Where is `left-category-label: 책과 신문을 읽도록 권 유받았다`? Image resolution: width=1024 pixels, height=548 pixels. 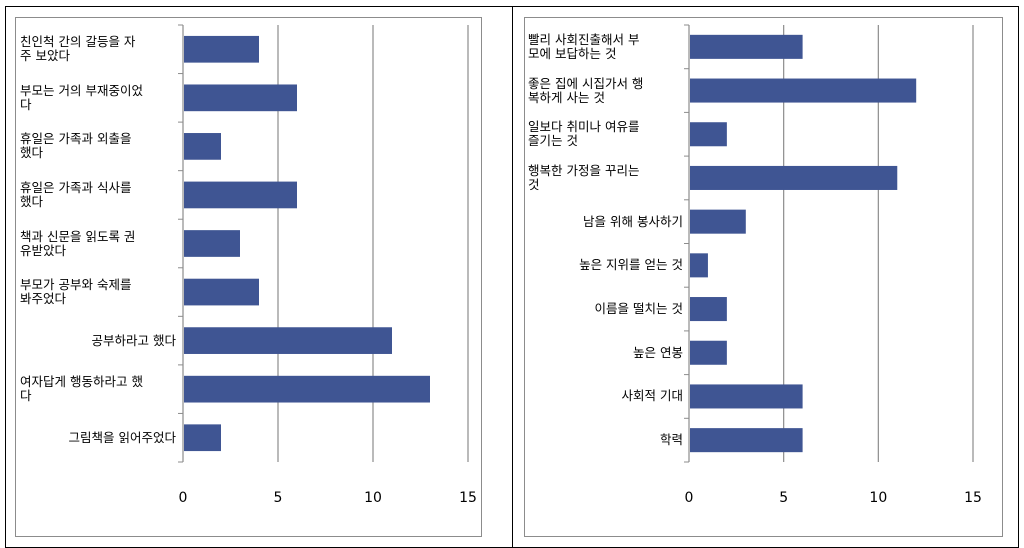
left-category-label: 책과 신문을 읽도록 권 유받았다 is located at coordinates (78, 243).